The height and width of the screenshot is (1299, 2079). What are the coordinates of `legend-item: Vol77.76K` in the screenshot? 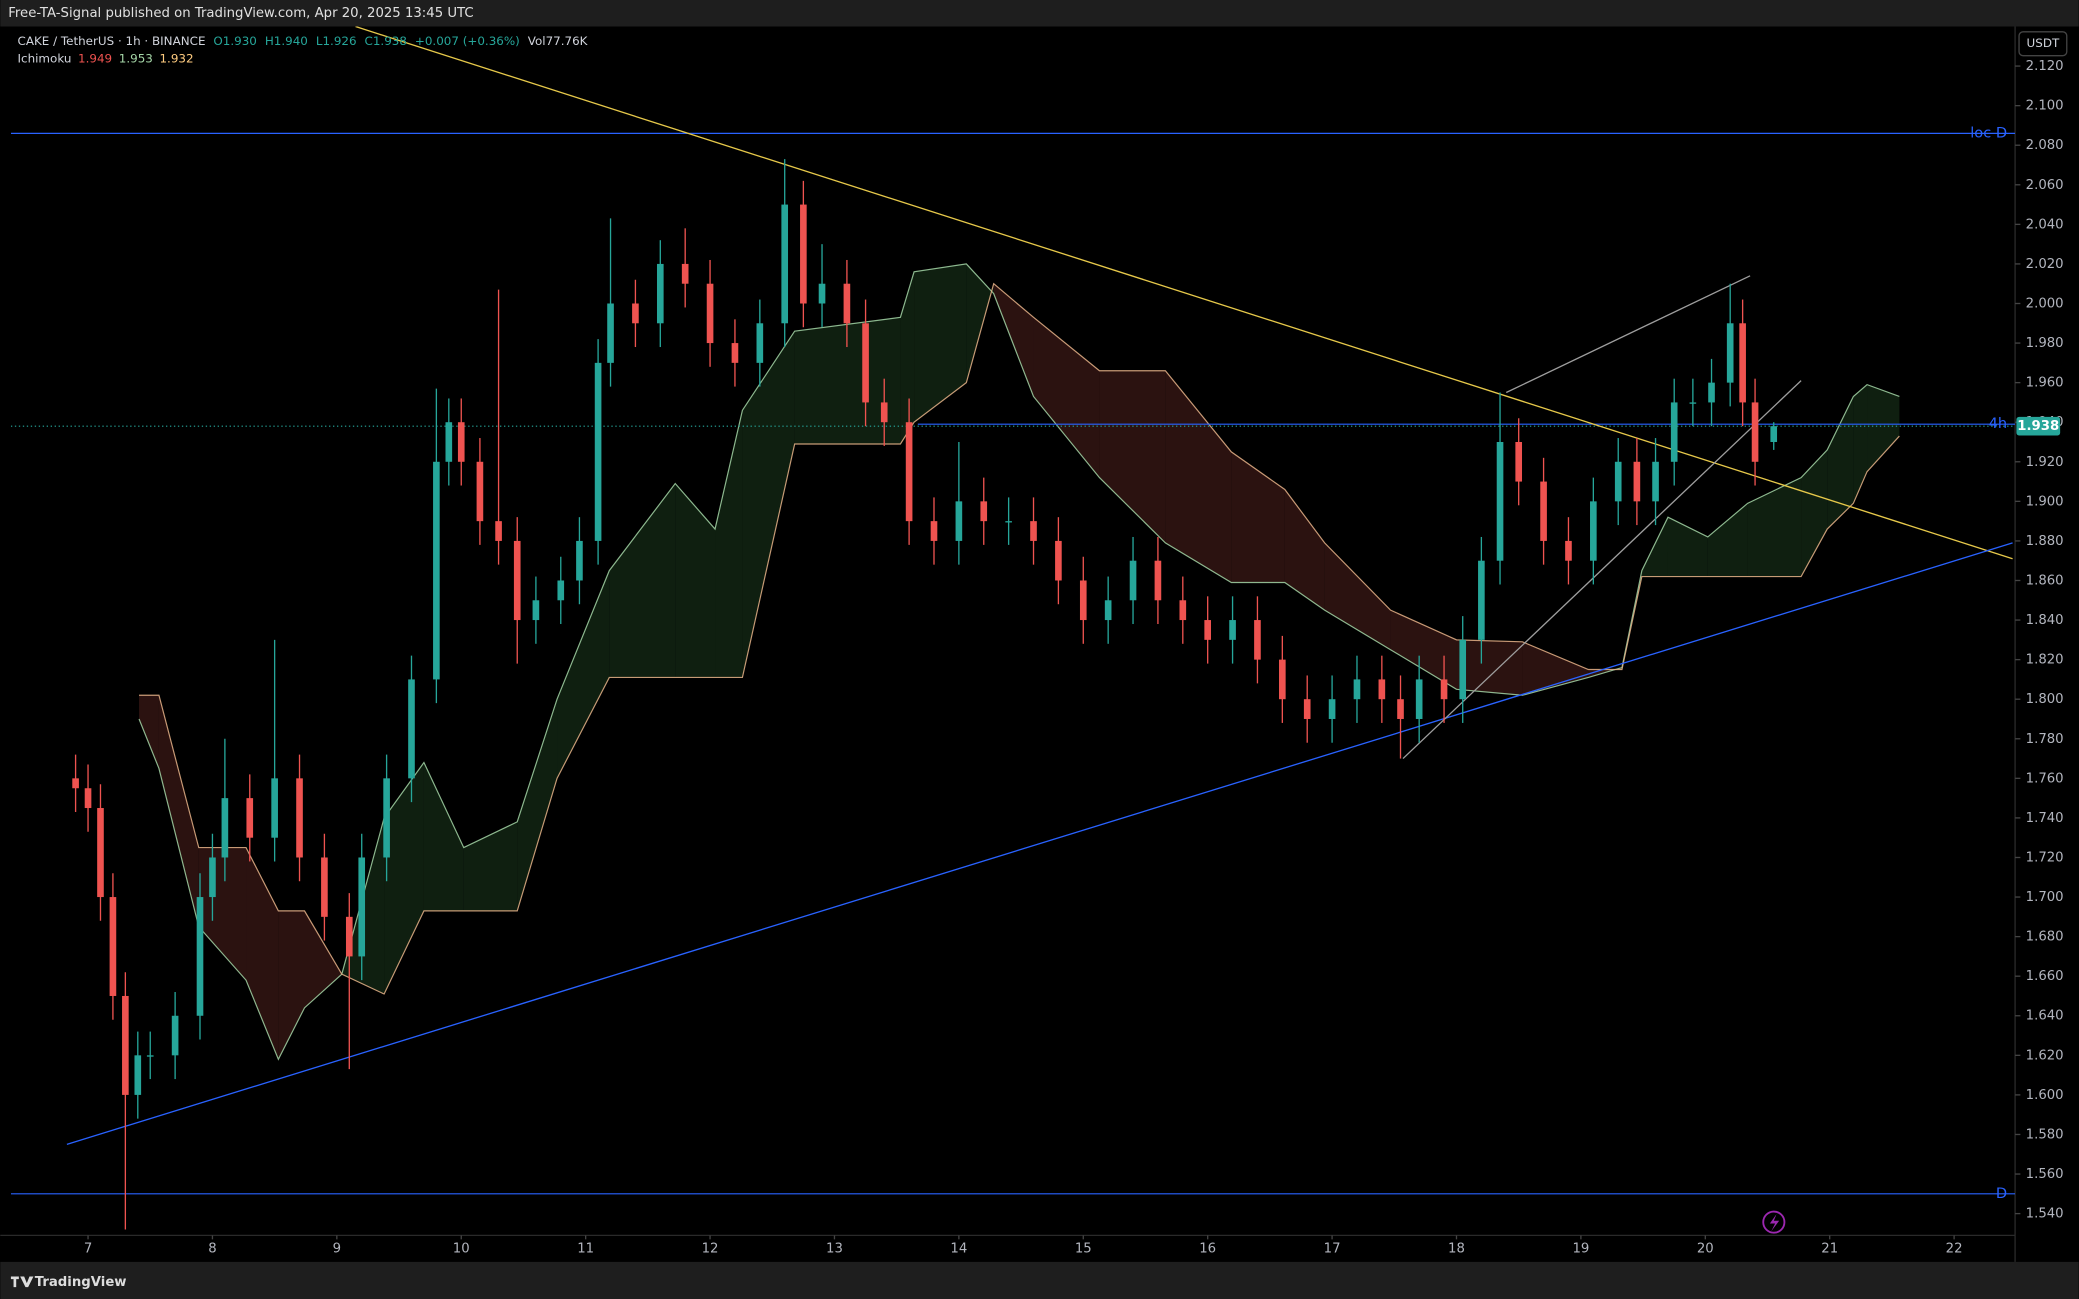 It's located at (558, 41).